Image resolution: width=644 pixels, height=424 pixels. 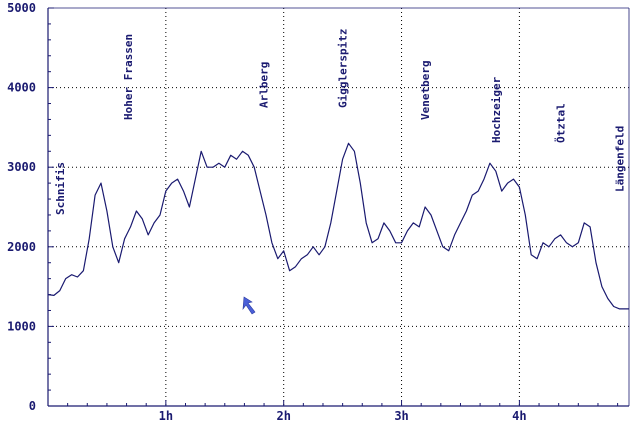 What do you see at coordinates (496, 109) in the screenshot?
I see `place-label: Hochzeiger` at bounding box center [496, 109].